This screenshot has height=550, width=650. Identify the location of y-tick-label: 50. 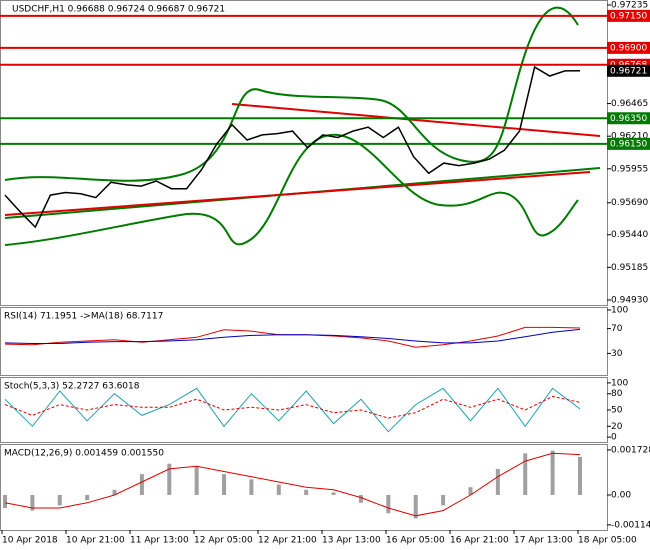
(617, 411).